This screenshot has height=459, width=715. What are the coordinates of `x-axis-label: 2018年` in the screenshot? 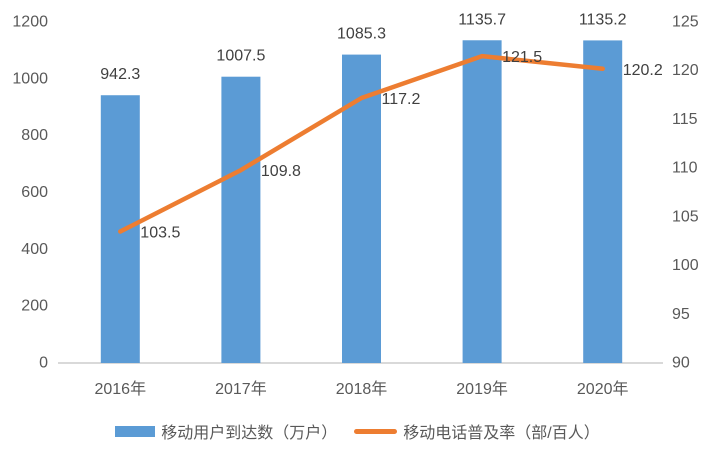 It's located at (362, 389).